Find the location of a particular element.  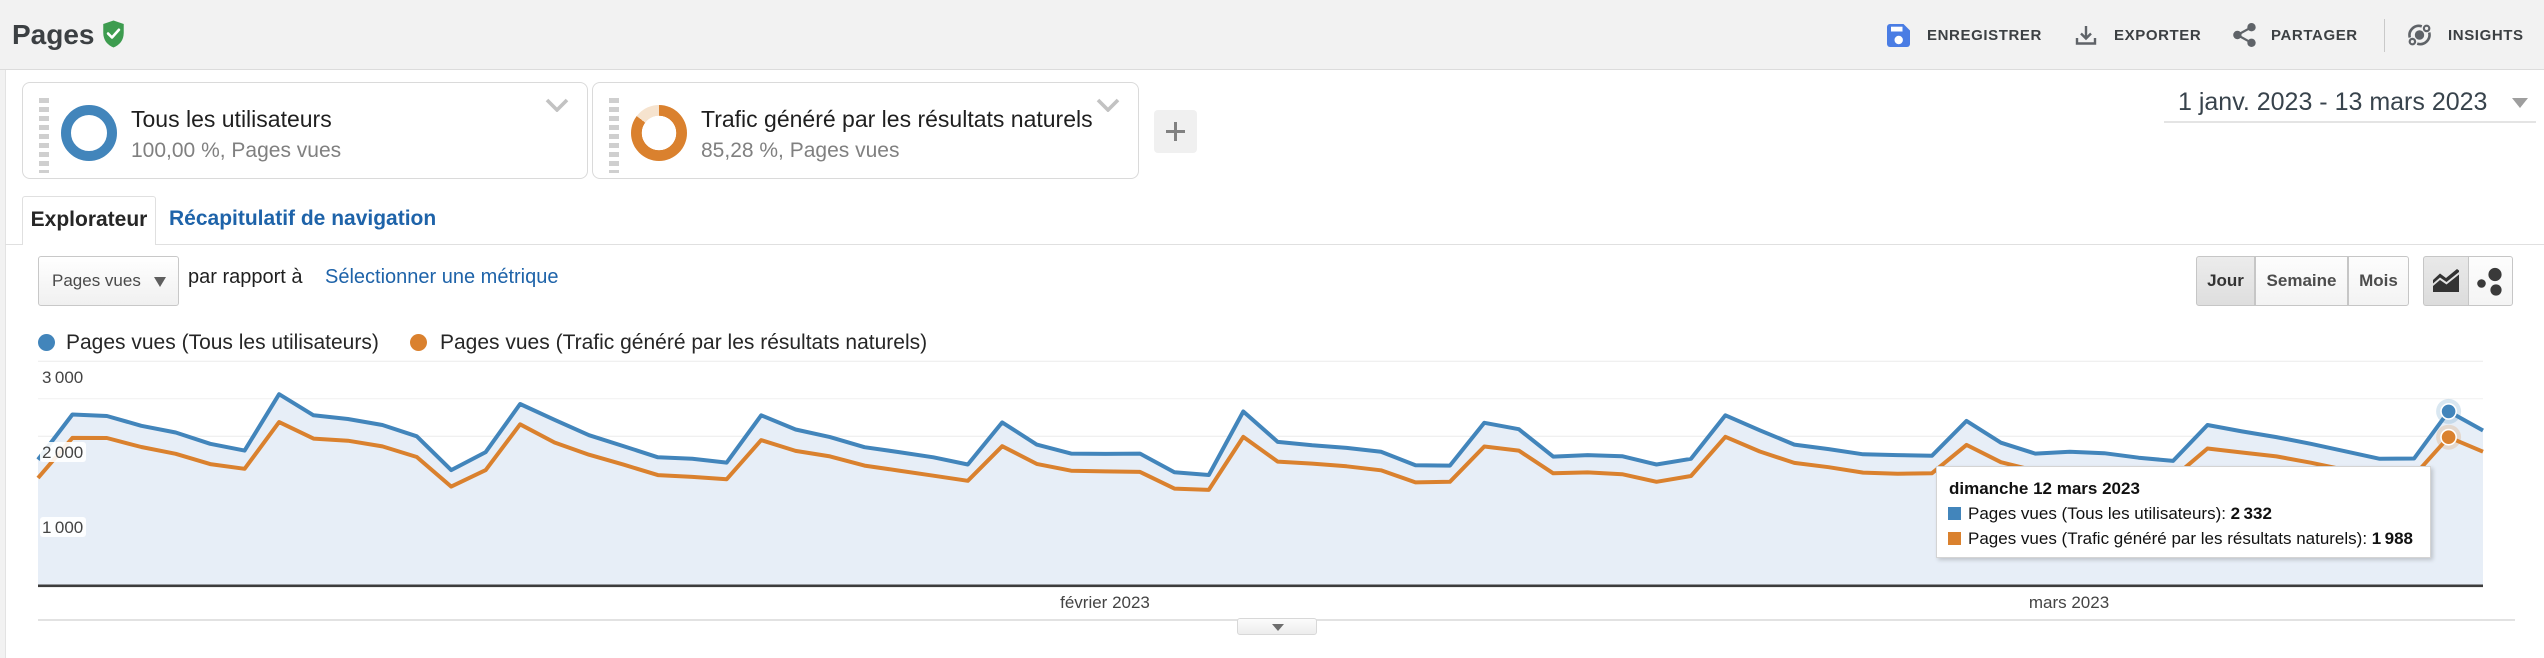

svg-text: mars 2023 is located at coordinates (2069, 602).